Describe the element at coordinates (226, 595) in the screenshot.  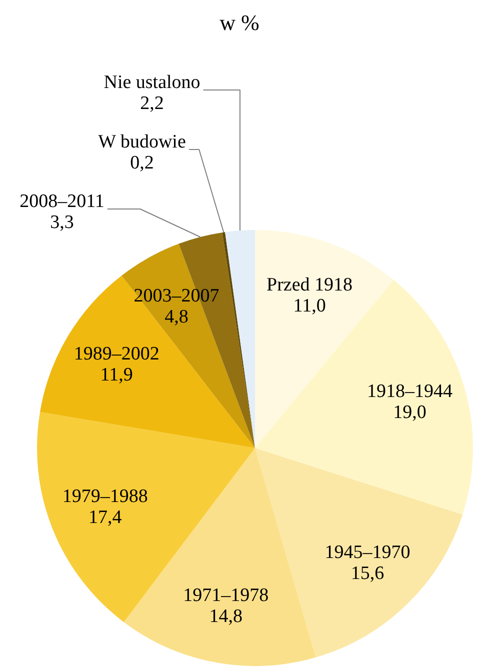
I see `slice-label: 1971–1978` at that location.